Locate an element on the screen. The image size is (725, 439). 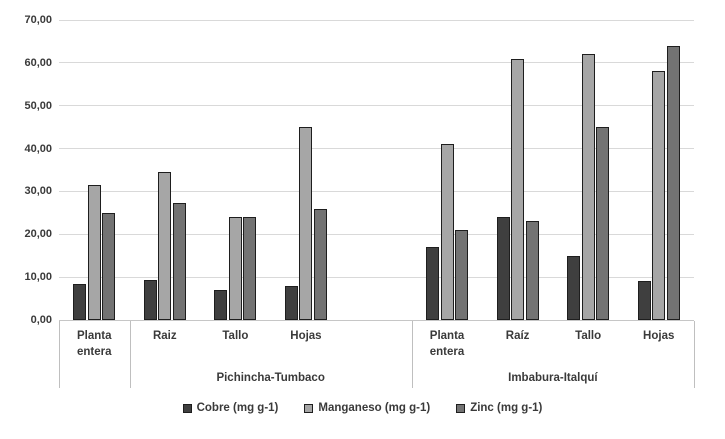
legend-label: Manganeso (mg g-1) is located at coordinates (374, 408).